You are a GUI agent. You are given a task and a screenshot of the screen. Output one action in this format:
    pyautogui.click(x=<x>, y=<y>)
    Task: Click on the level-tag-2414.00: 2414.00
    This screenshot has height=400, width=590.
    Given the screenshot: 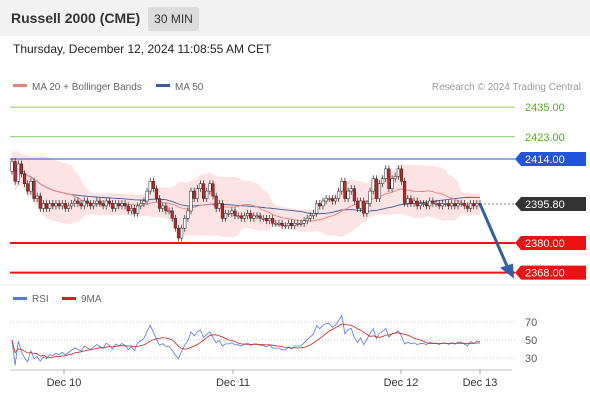 What is the action you would take?
    pyautogui.click(x=545, y=160)
    